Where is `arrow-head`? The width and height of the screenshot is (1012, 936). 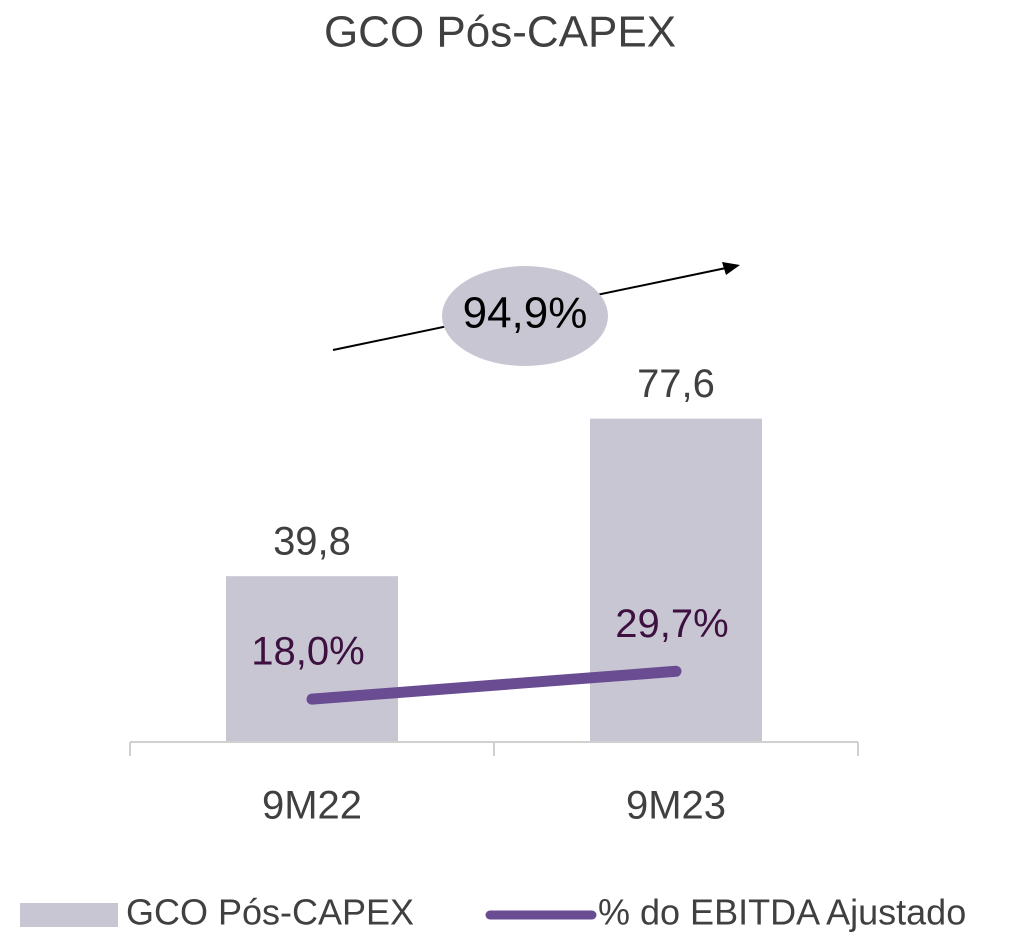
arrow-head is located at coordinates (731, 268).